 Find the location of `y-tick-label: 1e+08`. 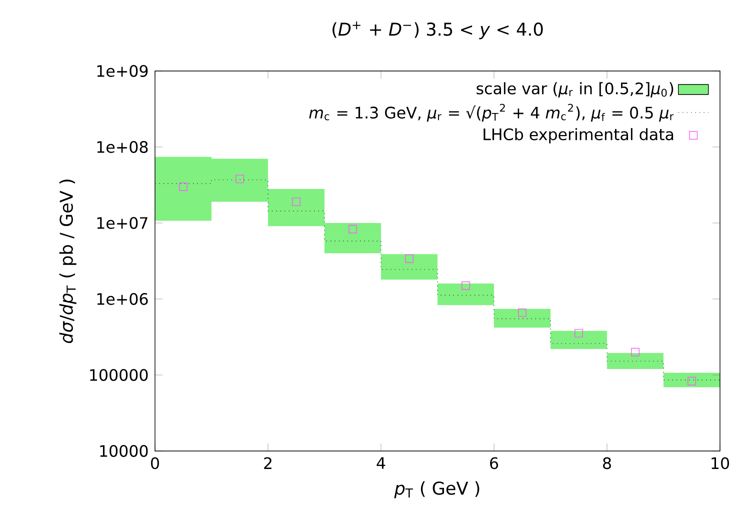

y-tick-label: 1e+08 is located at coordinates (122, 147).